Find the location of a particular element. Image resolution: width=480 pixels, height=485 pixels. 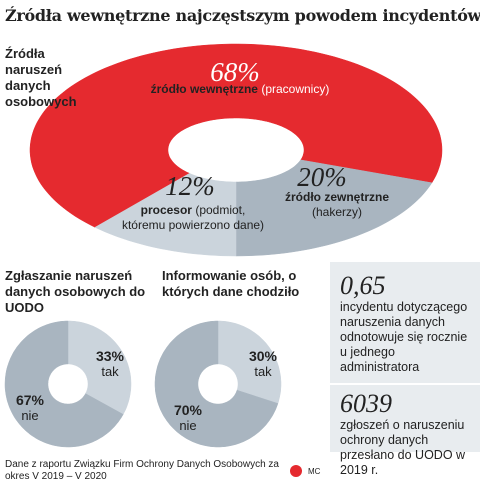

credit: MC is located at coordinates (314, 471).